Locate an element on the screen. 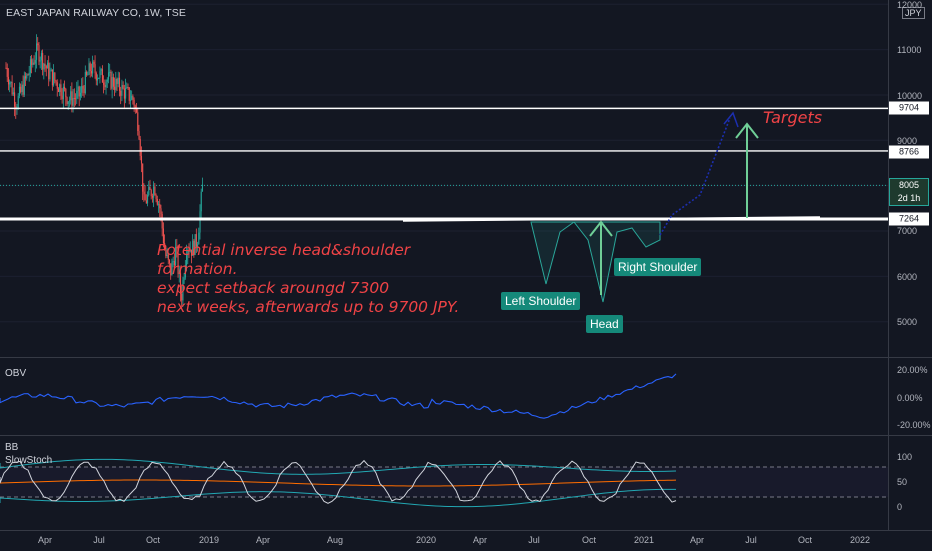 This screenshot has width=932, height=551. obv-tick: 0.00% is located at coordinates (910, 398).